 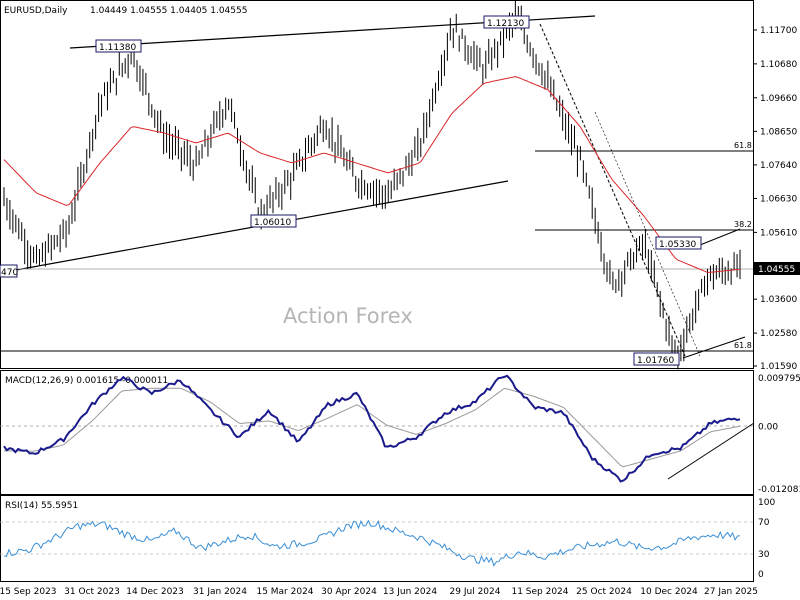 What do you see at coordinates (349, 592) in the screenshot?
I see `x-tick-label: 30 Apr 2024` at bounding box center [349, 592].